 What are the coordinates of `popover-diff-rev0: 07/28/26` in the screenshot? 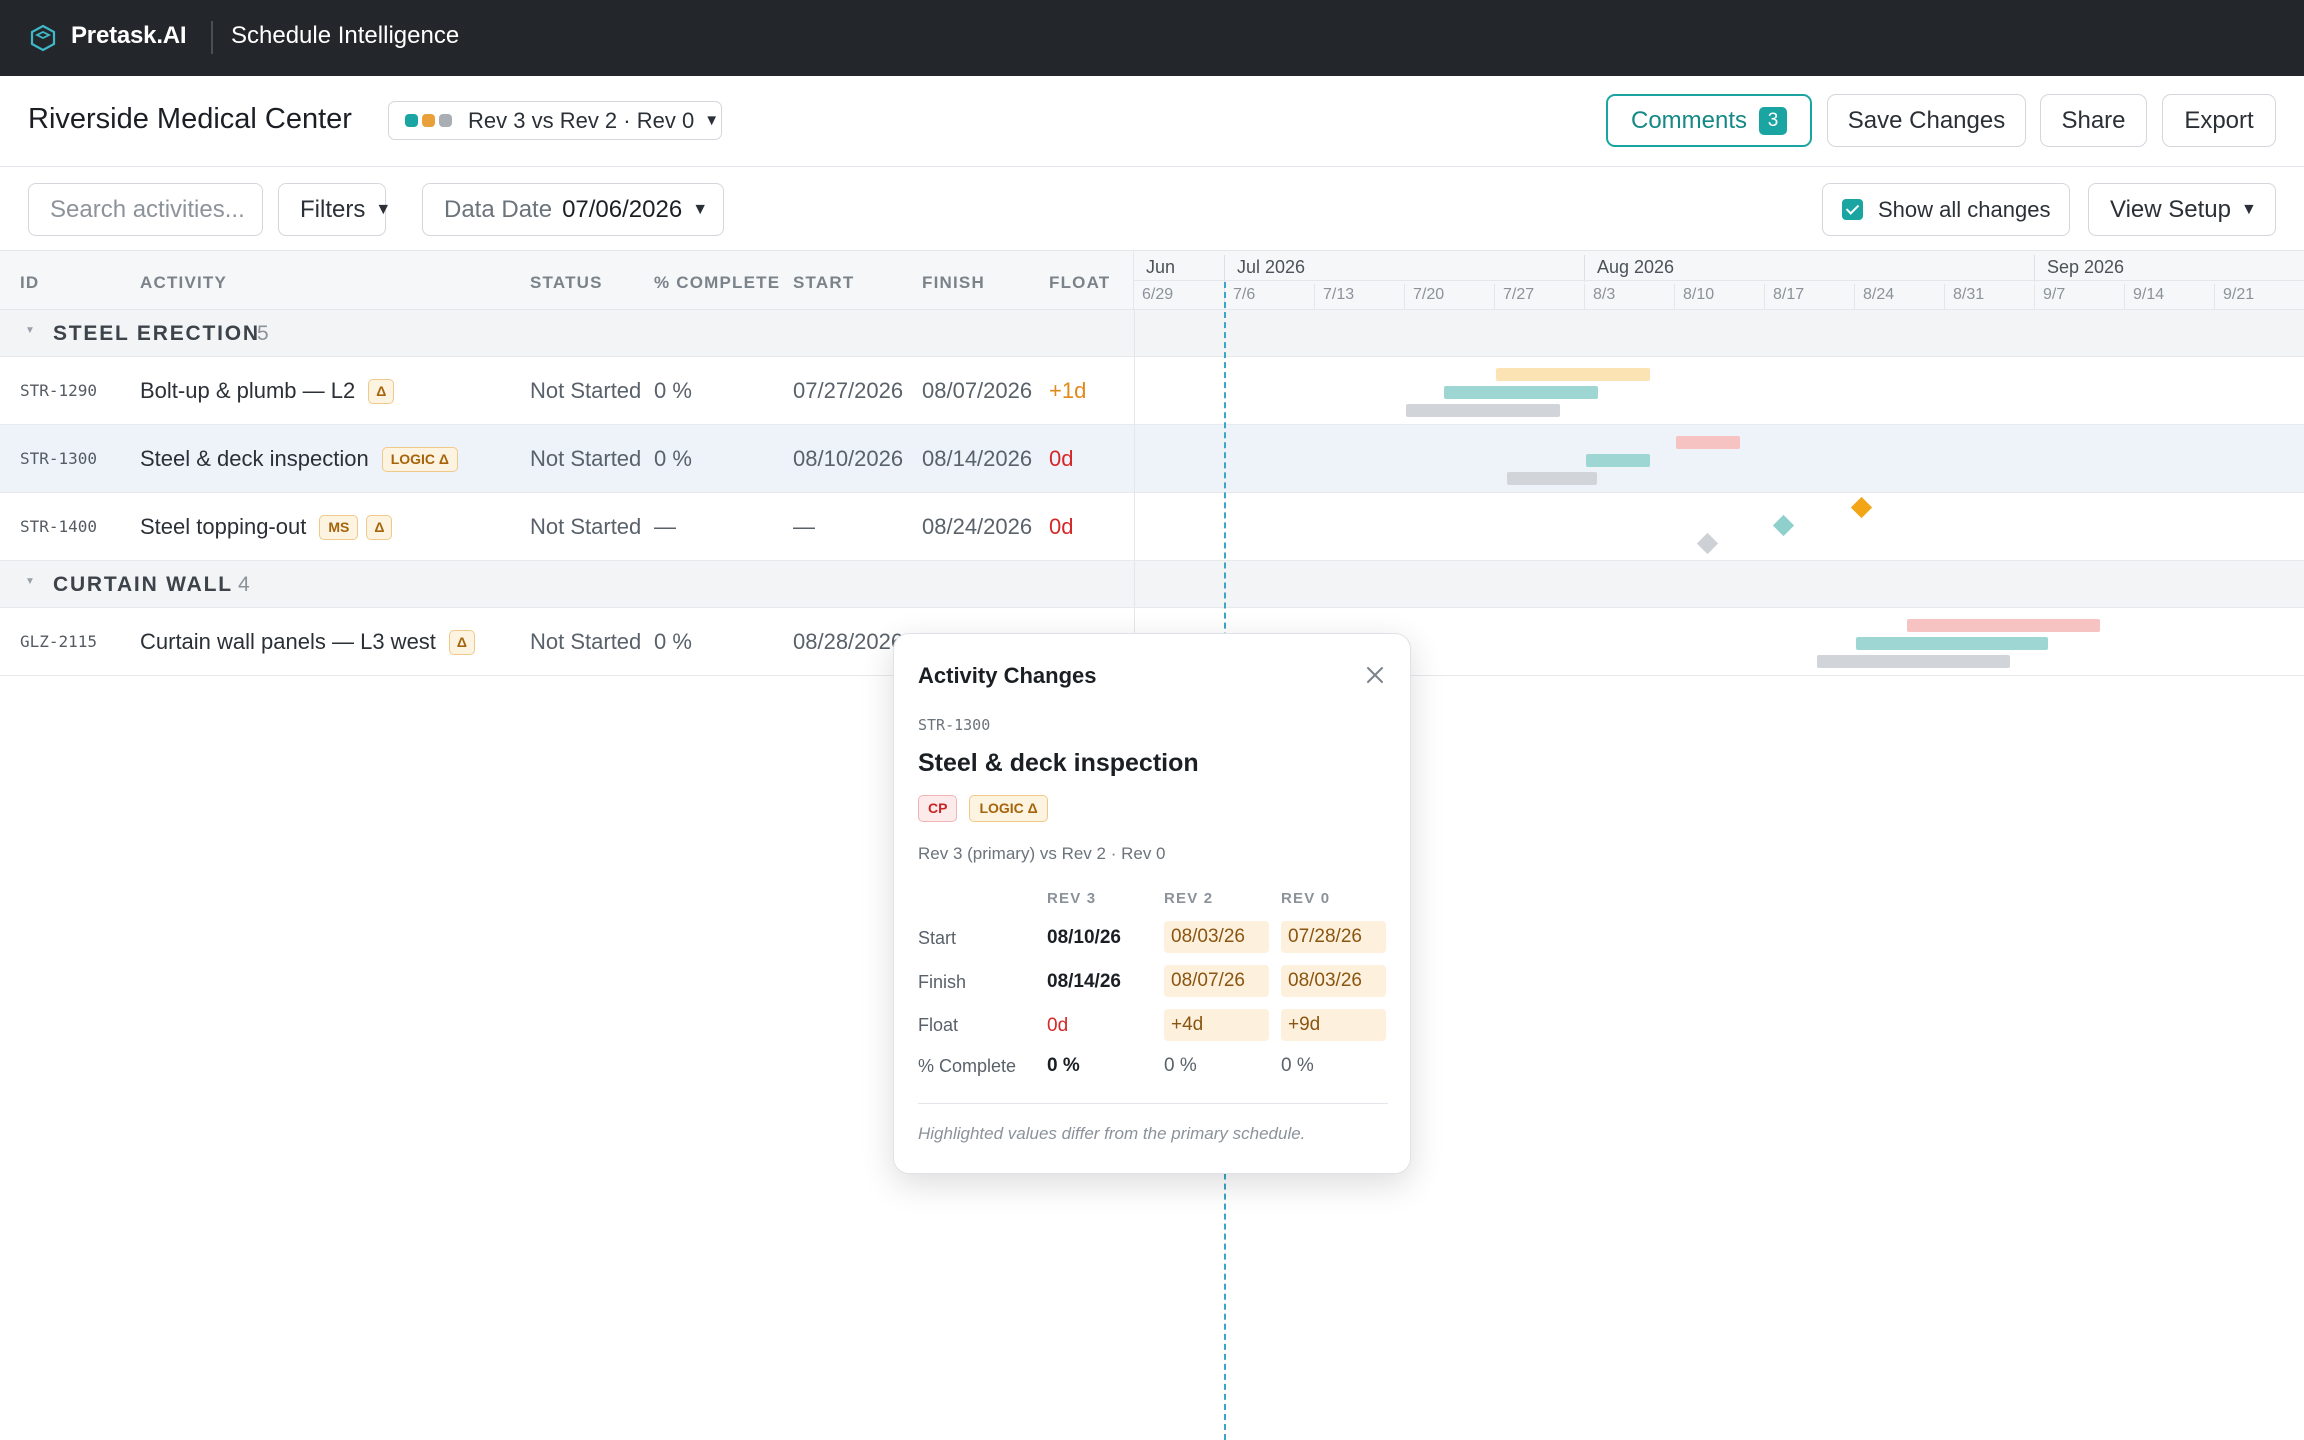 It's located at (1333, 937).